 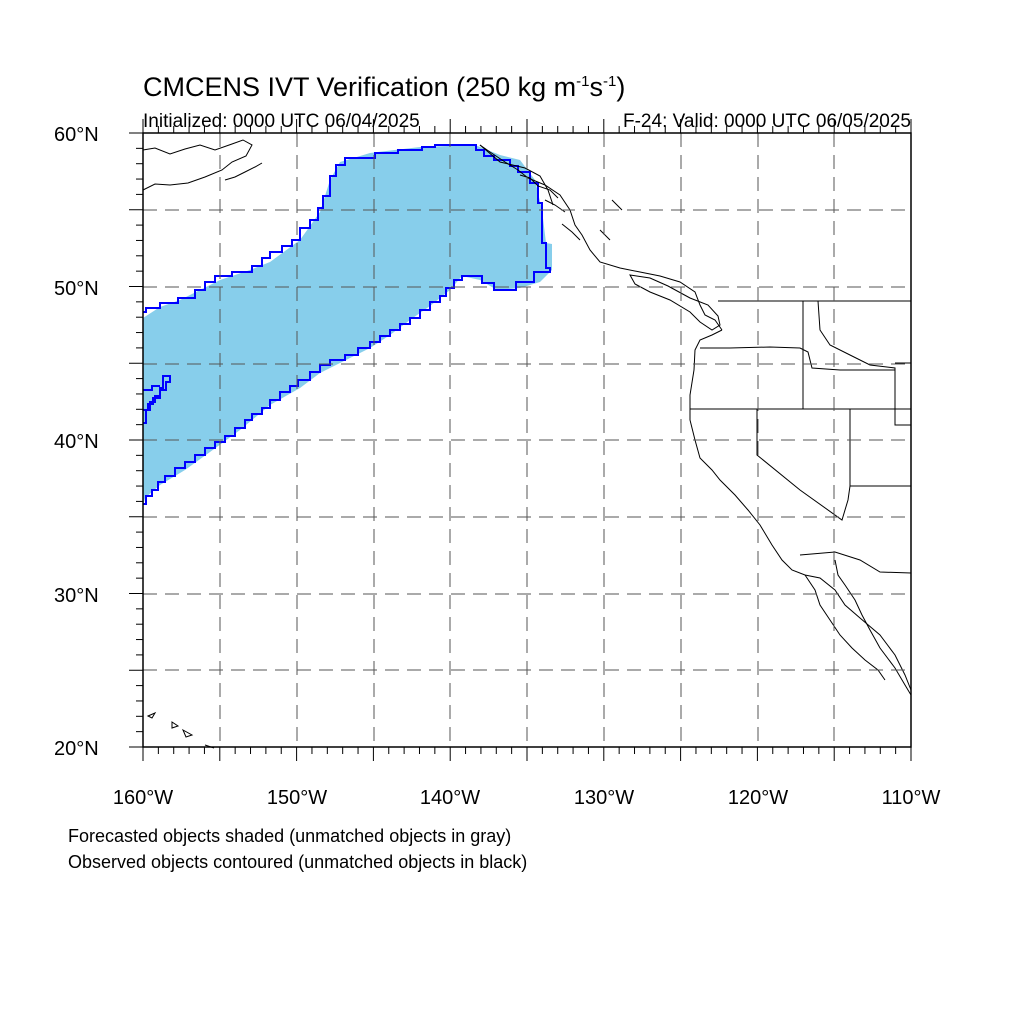 What do you see at coordinates (833, 465) in the screenshot?
I see `nevada-borders` at bounding box center [833, 465].